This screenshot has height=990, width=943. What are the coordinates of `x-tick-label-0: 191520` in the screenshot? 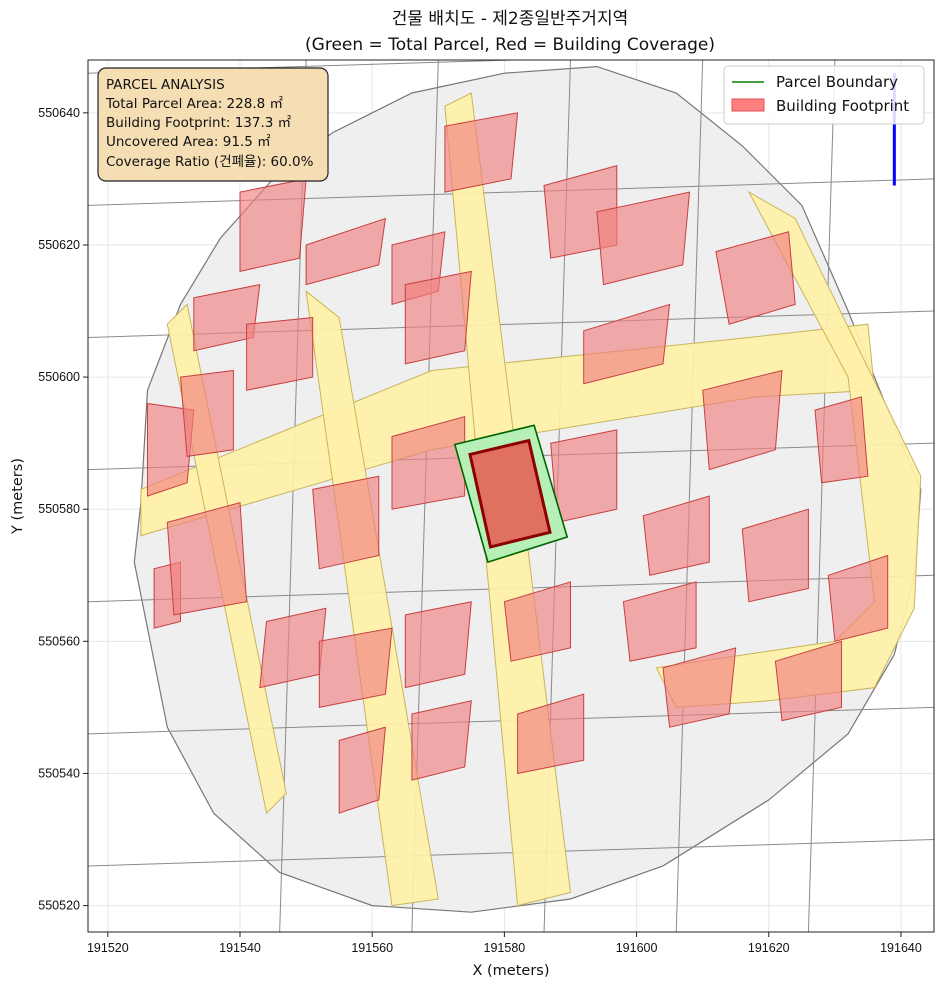 It's located at (108, 948).